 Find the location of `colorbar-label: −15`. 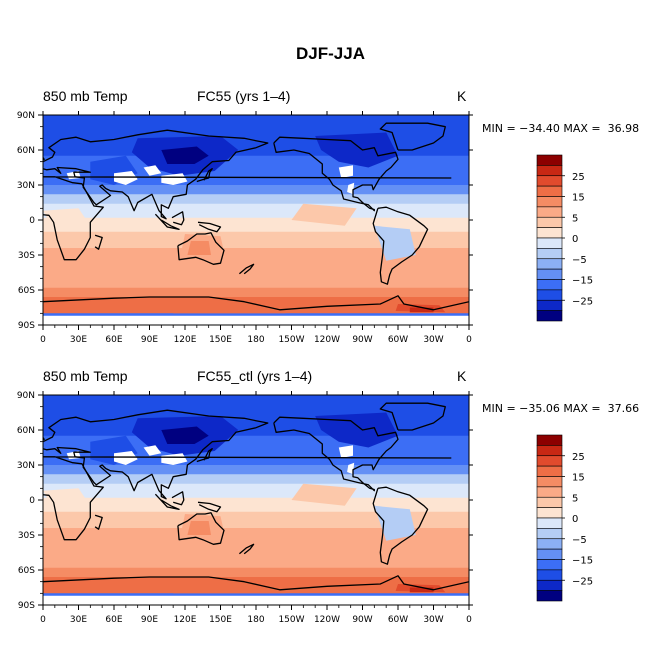

colorbar-label: −15 is located at coordinates (582, 281).